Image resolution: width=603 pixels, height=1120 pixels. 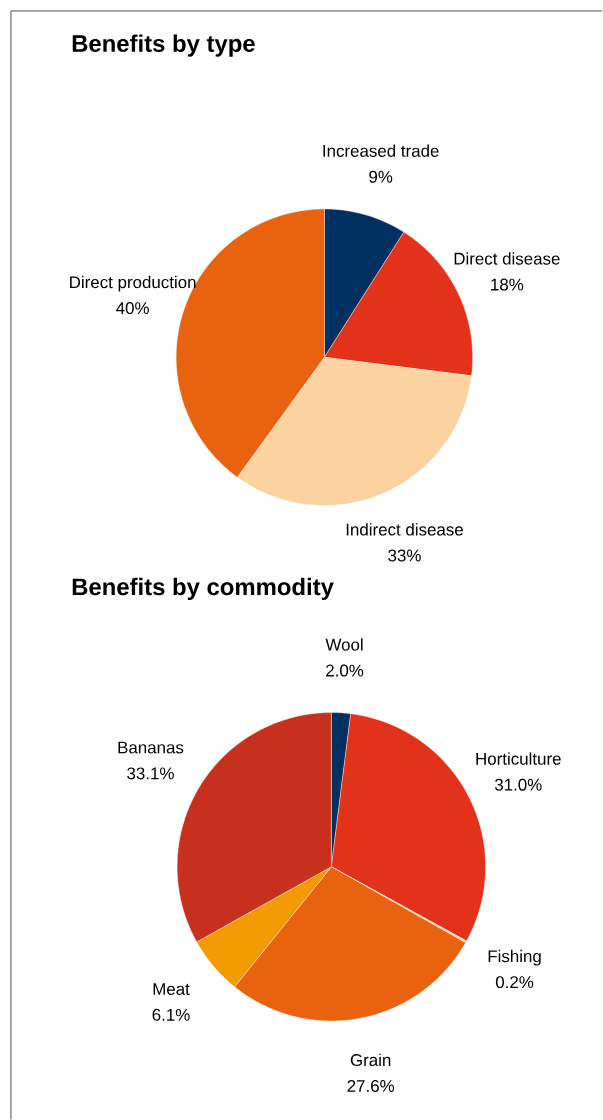 What do you see at coordinates (507, 258) in the screenshot?
I see `slice-label: Direct disease` at bounding box center [507, 258].